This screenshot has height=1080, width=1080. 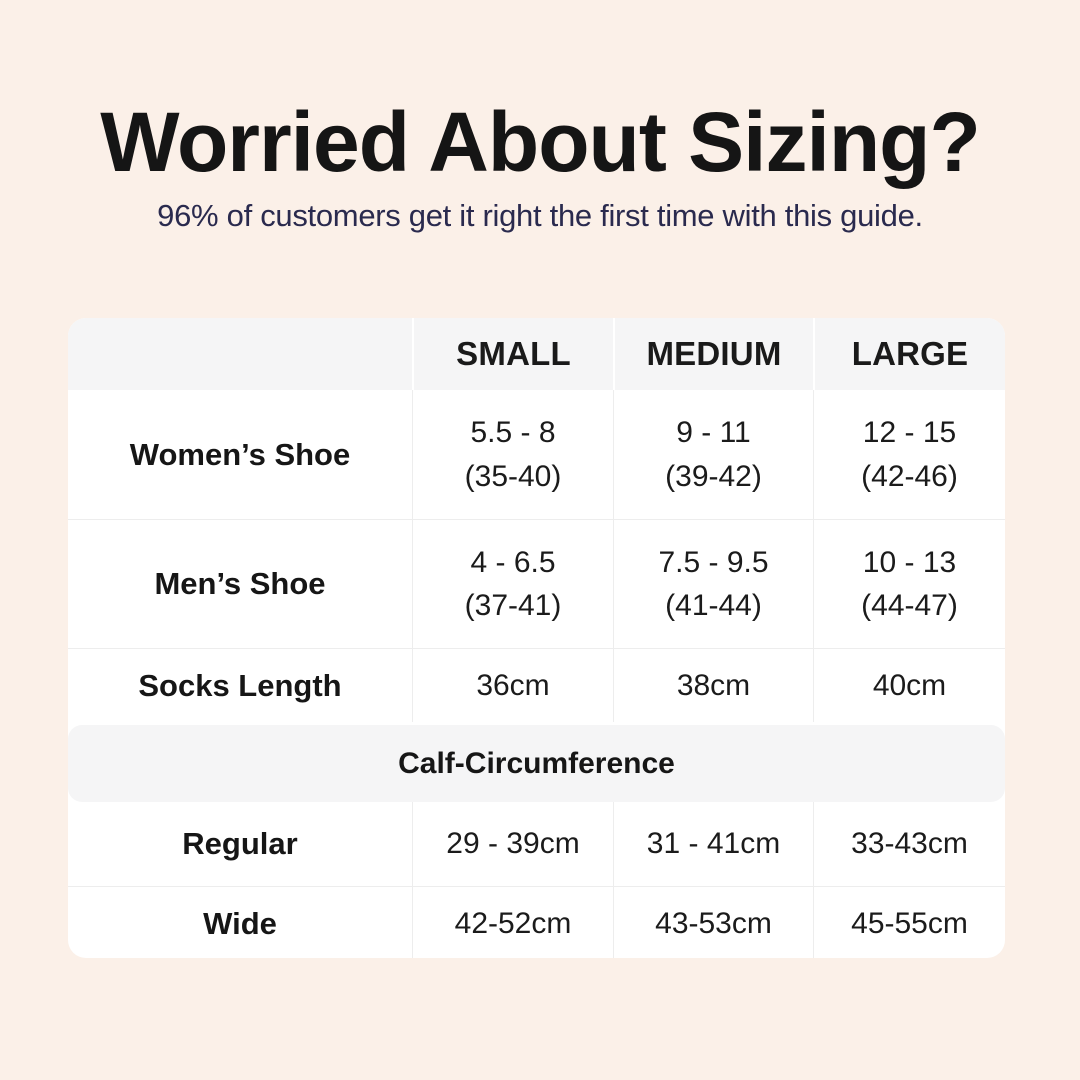 I want to click on cell-value-eu: (44-47), so click(x=909, y=605).